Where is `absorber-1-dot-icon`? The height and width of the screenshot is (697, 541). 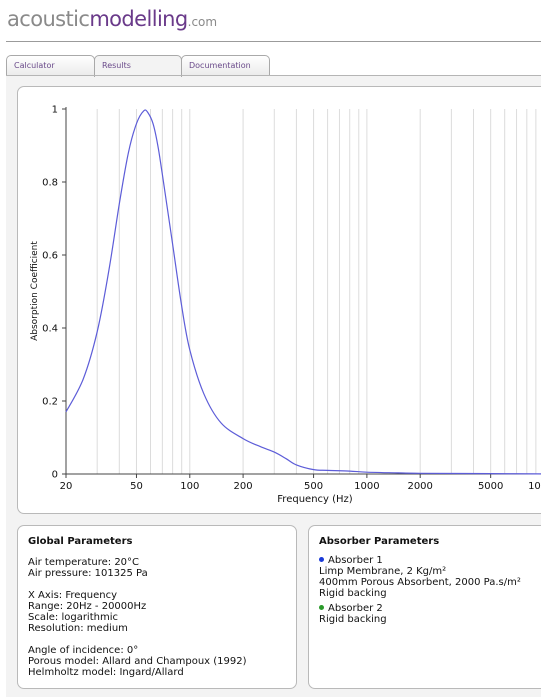 absorber-1-dot-icon is located at coordinates (321, 559).